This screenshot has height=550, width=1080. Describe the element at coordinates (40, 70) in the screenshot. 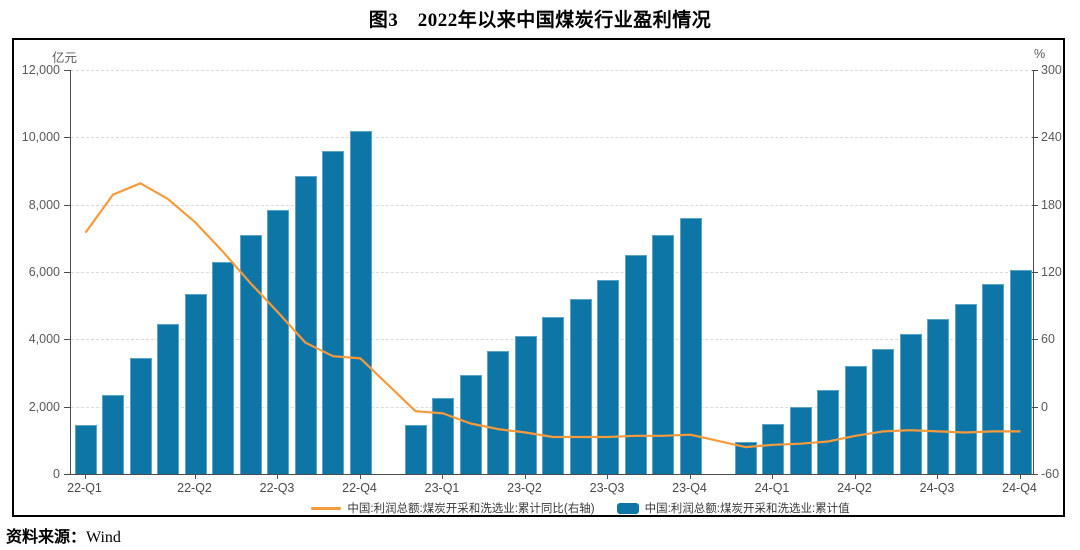

I see `left-axis-tick-label: 12,000` at that location.